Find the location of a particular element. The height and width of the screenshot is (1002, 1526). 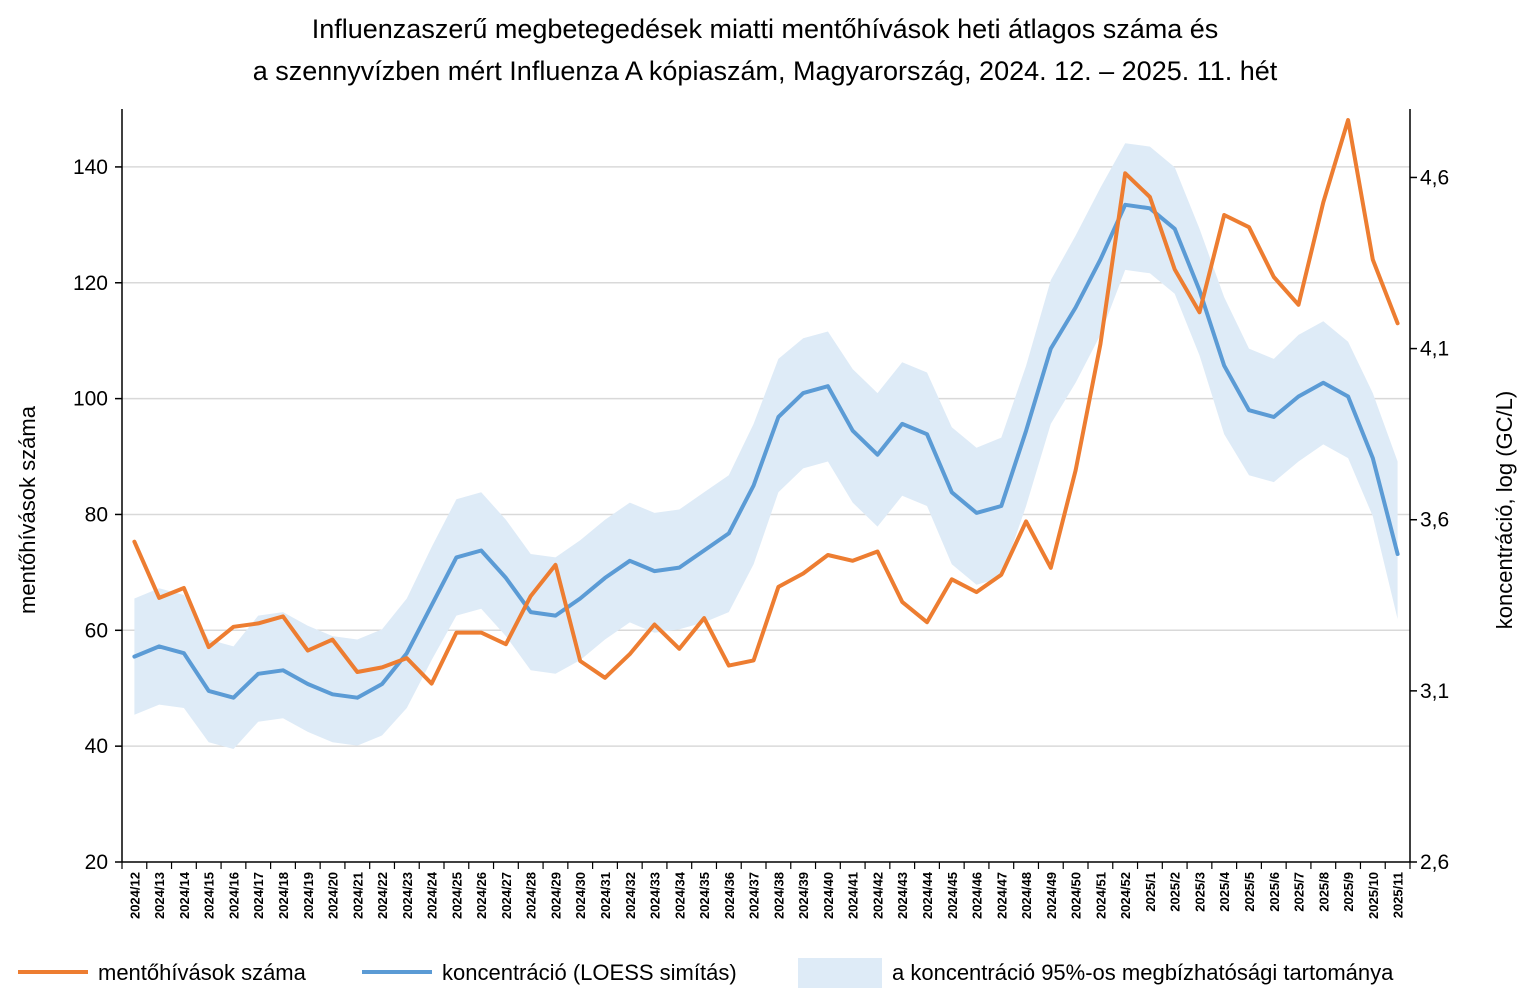

x-tick-label: 2024/15 is located at coordinates (209, 895).